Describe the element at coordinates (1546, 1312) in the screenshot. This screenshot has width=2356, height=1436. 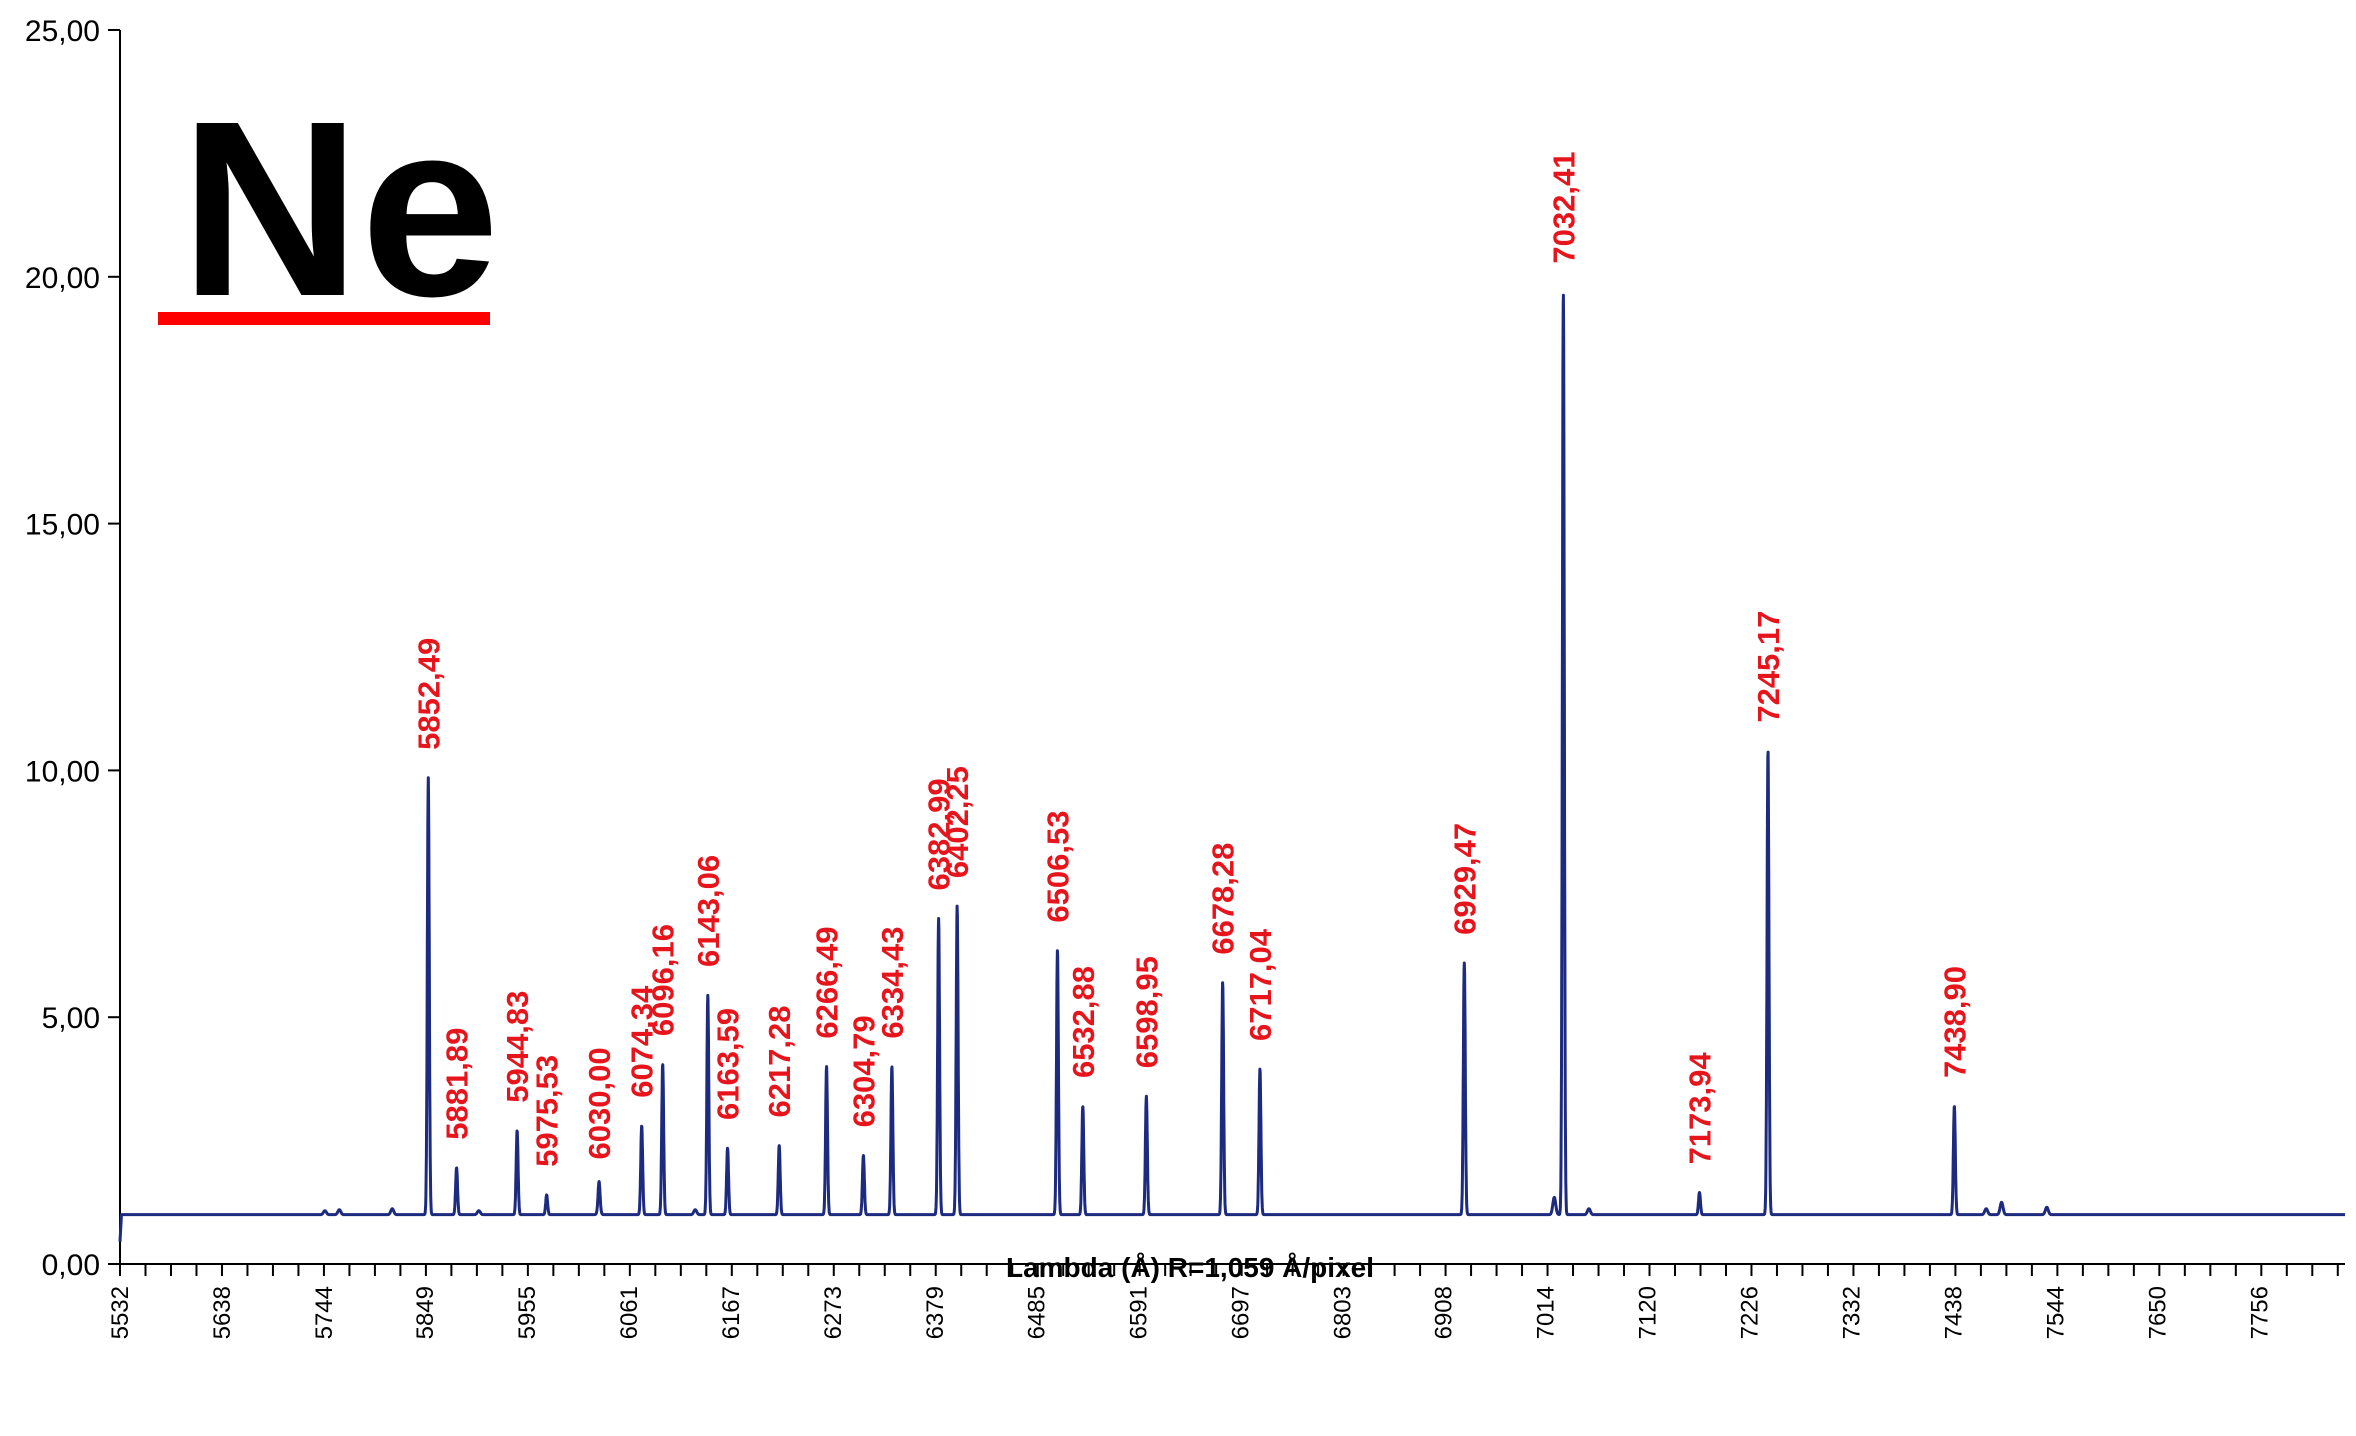
I see `x-tick-label: 7014` at that location.